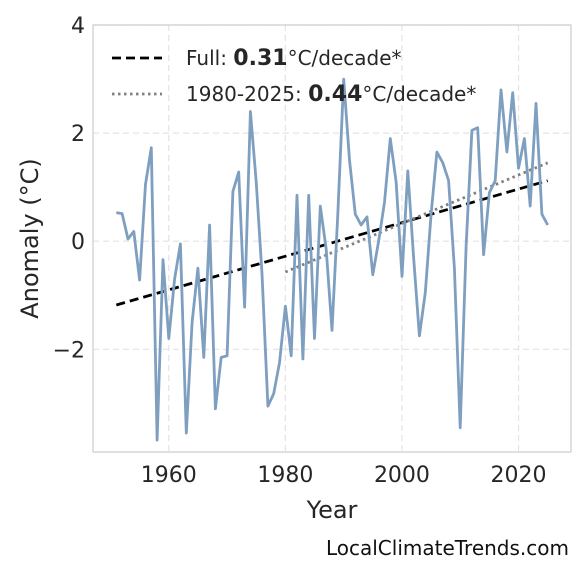 The height and width of the screenshot is (578, 585). What do you see at coordinates (285, 475) in the screenshot?
I see `x-tick-label: 1980` at bounding box center [285, 475].